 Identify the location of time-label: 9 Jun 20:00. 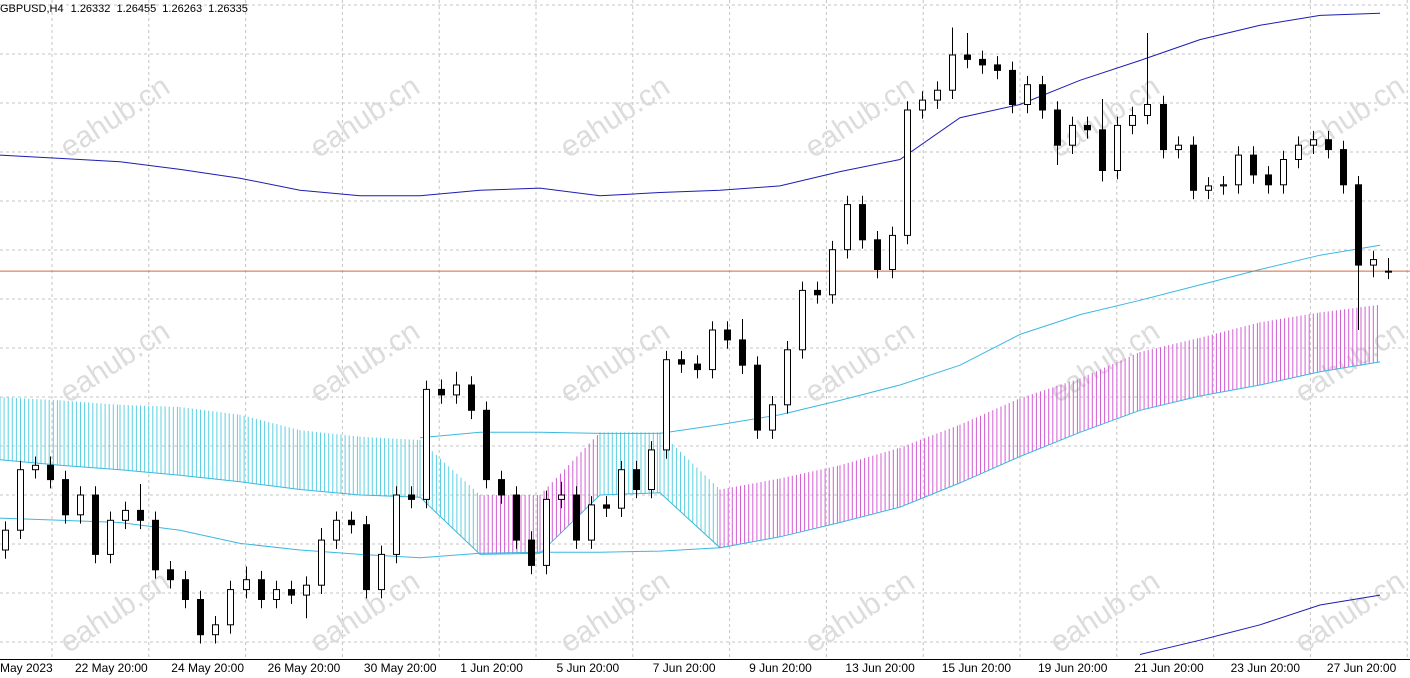
(780, 668).